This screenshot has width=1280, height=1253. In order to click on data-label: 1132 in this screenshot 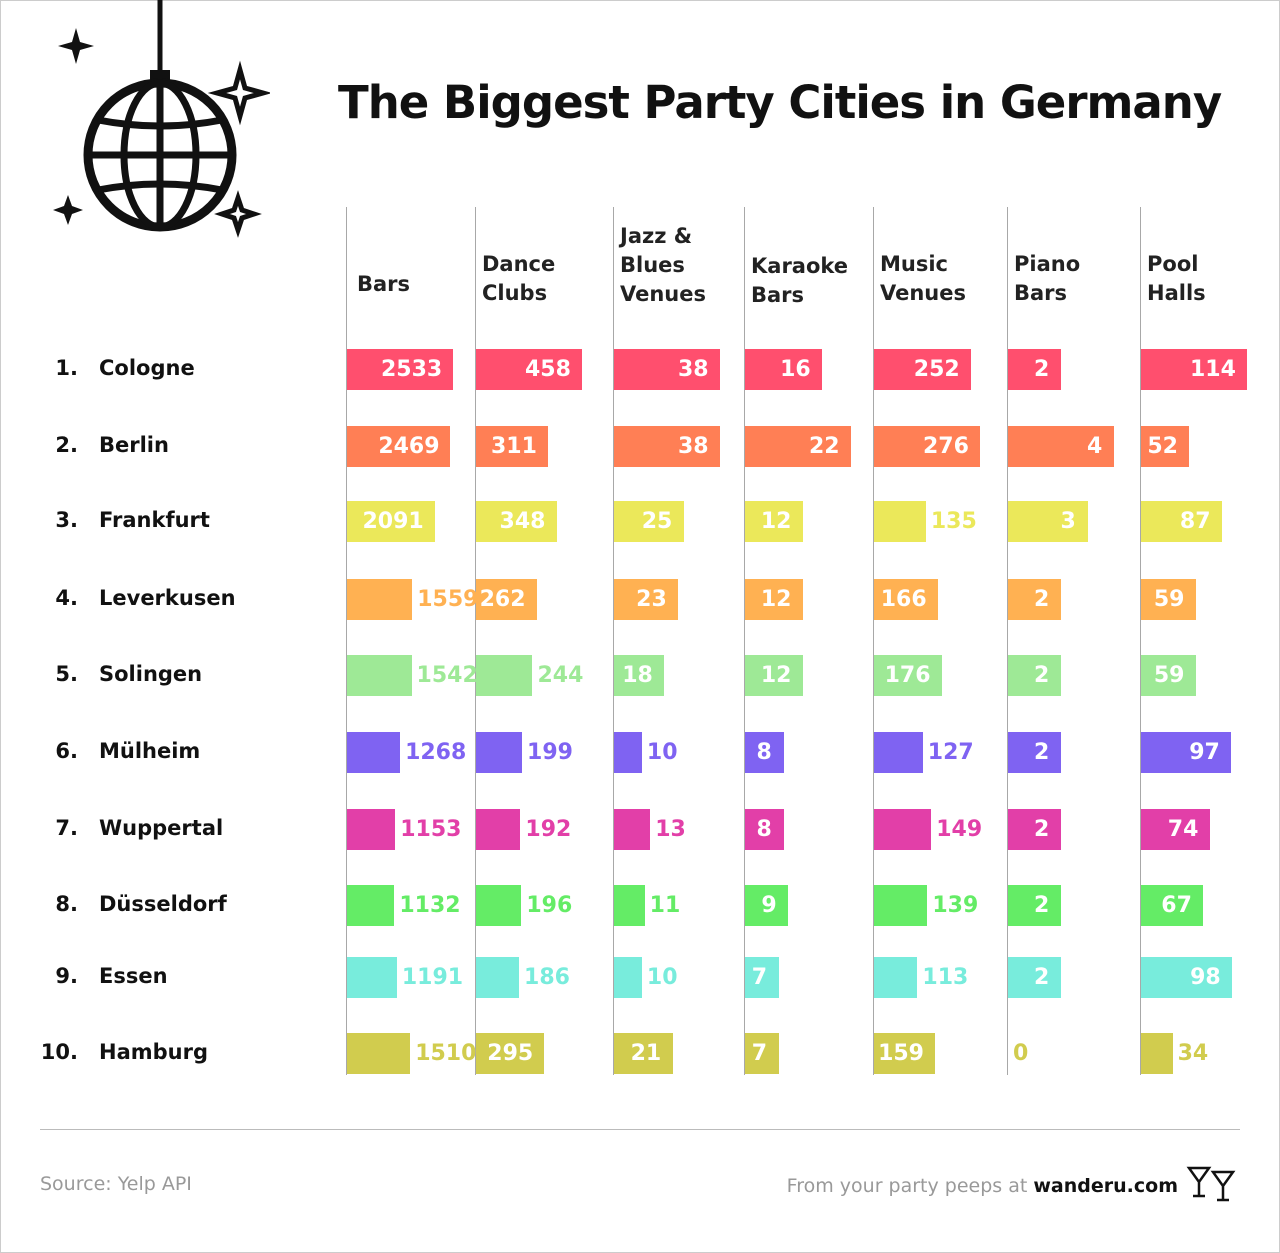, I will do `click(430, 905)`.